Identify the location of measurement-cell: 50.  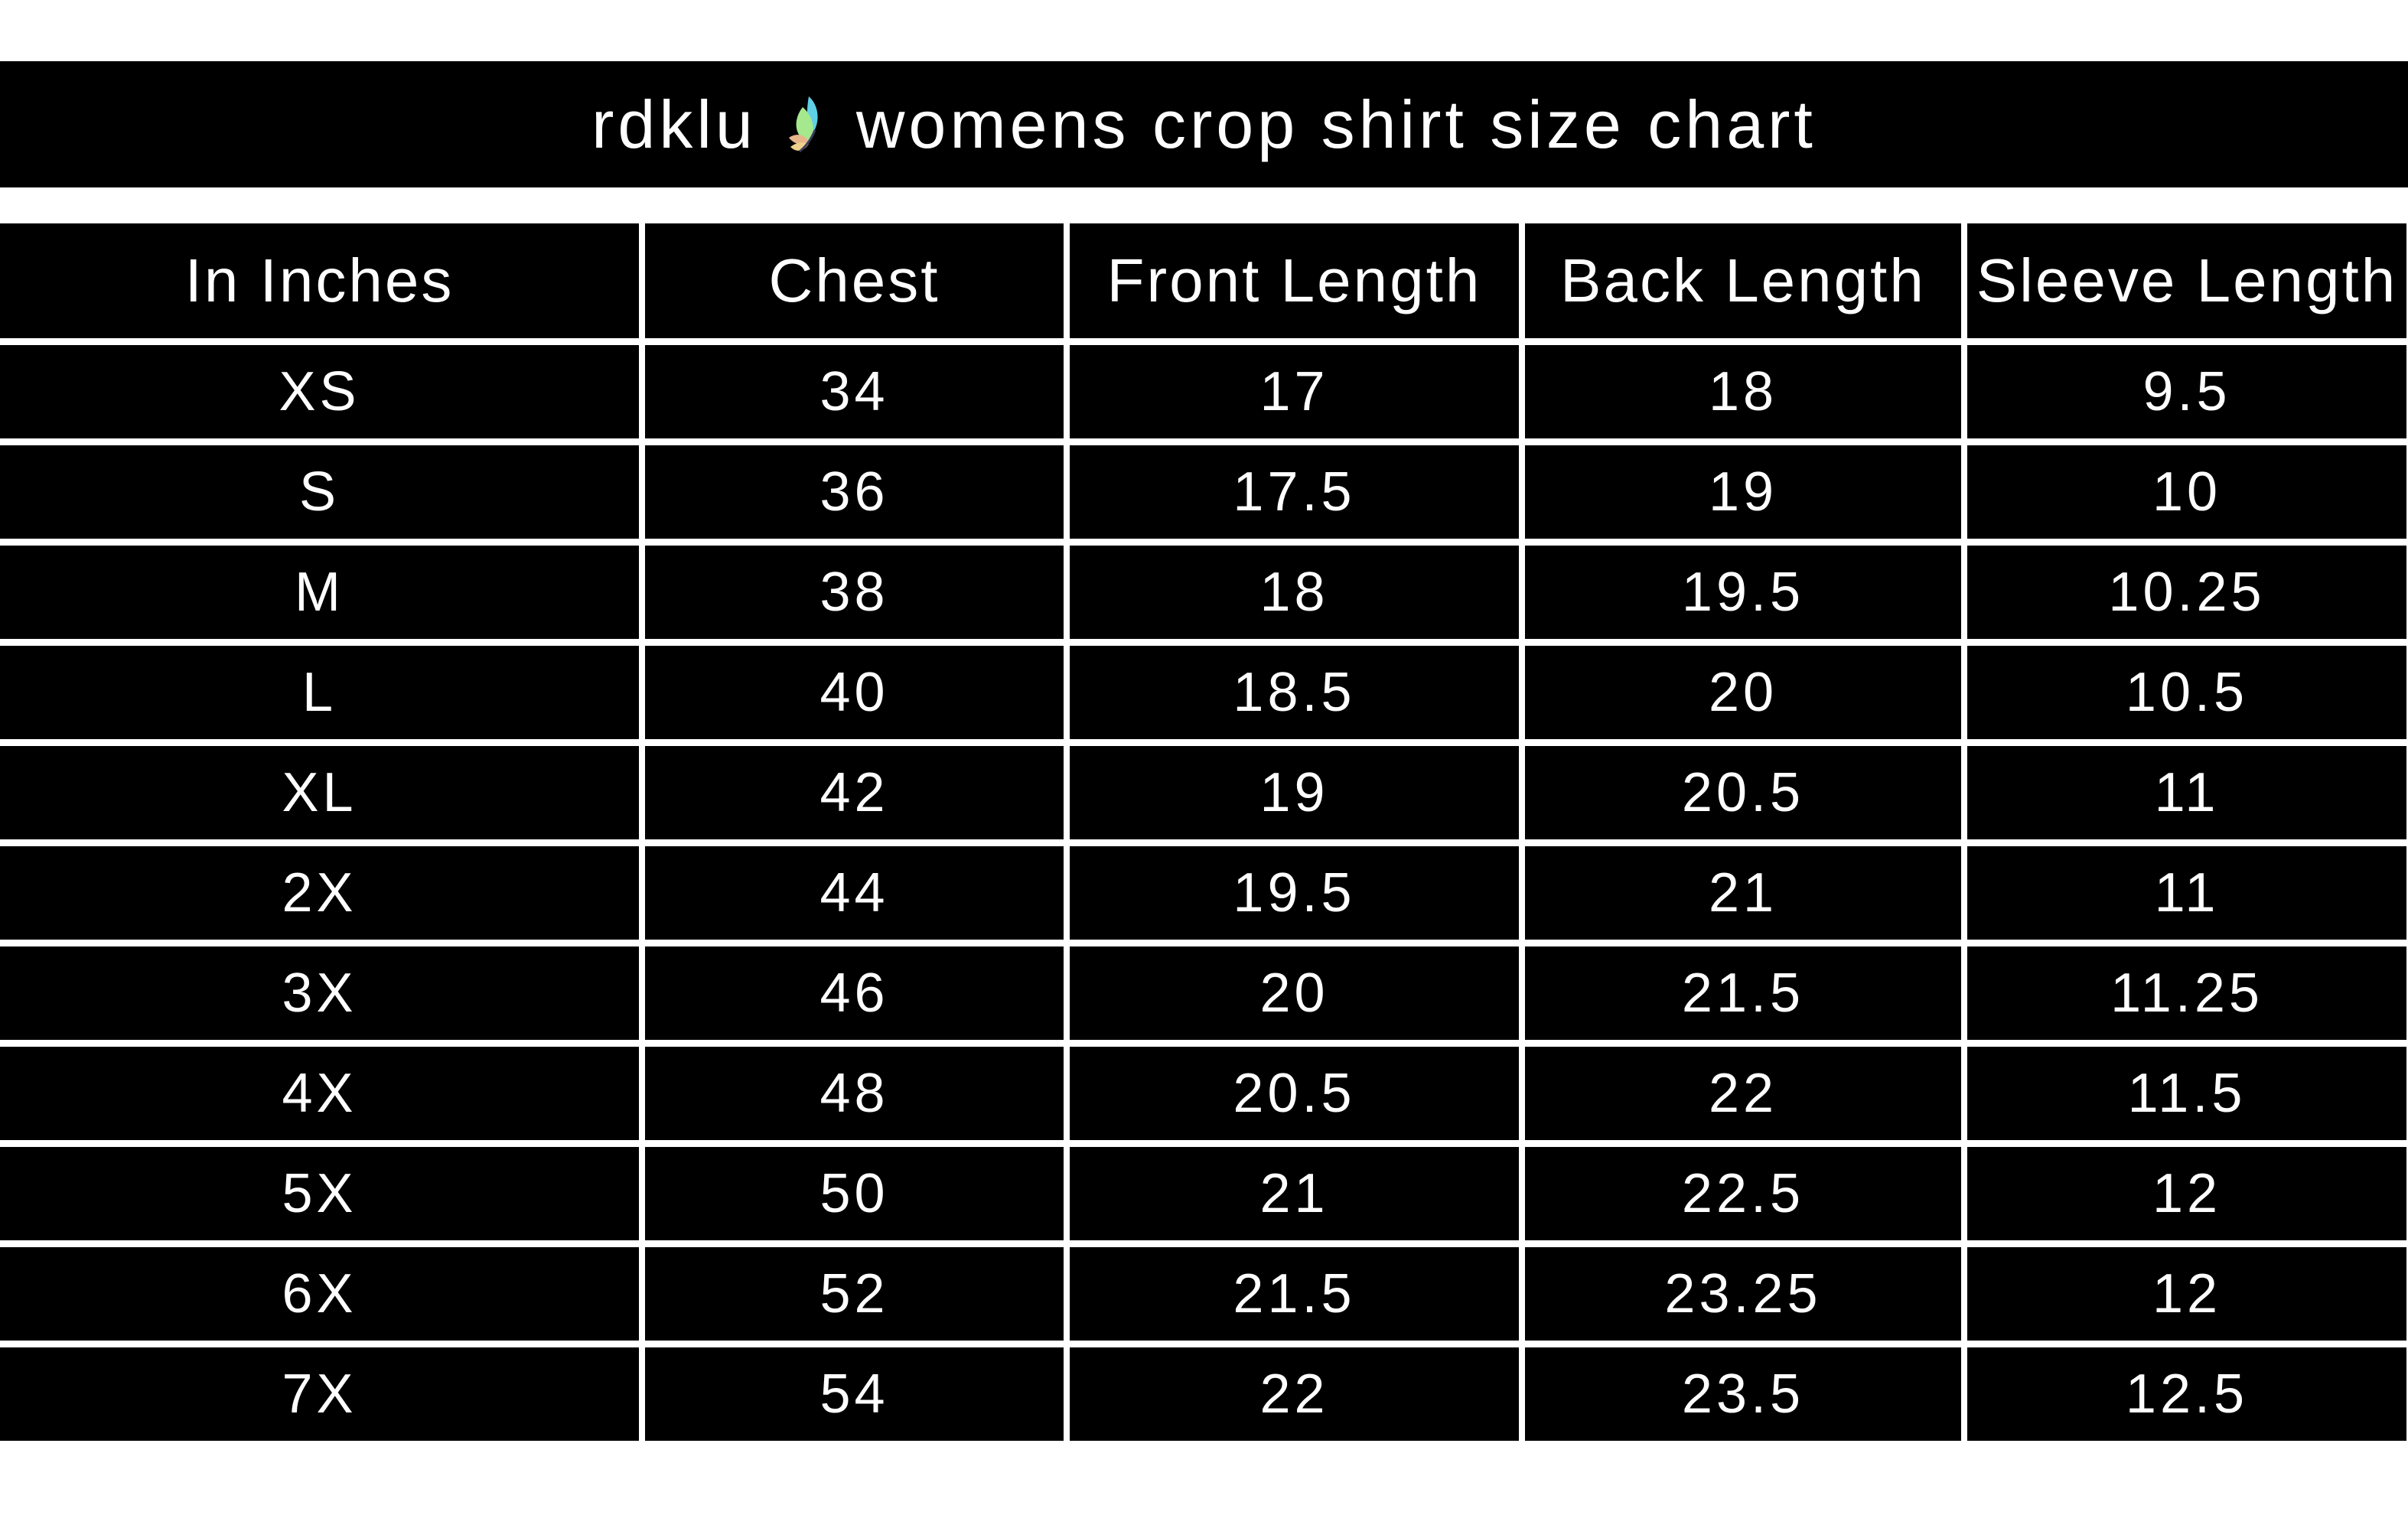
(854, 1193).